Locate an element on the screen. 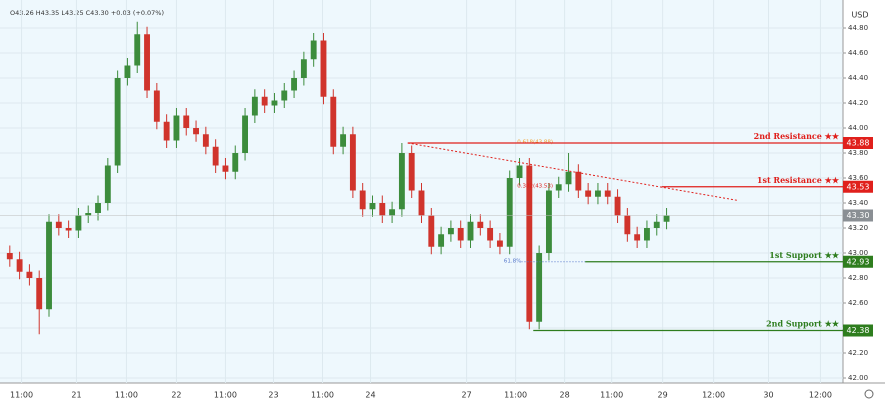 This screenshot has width=885, height=407. x-tick-label: 23 is located at coordinates (273, 395).